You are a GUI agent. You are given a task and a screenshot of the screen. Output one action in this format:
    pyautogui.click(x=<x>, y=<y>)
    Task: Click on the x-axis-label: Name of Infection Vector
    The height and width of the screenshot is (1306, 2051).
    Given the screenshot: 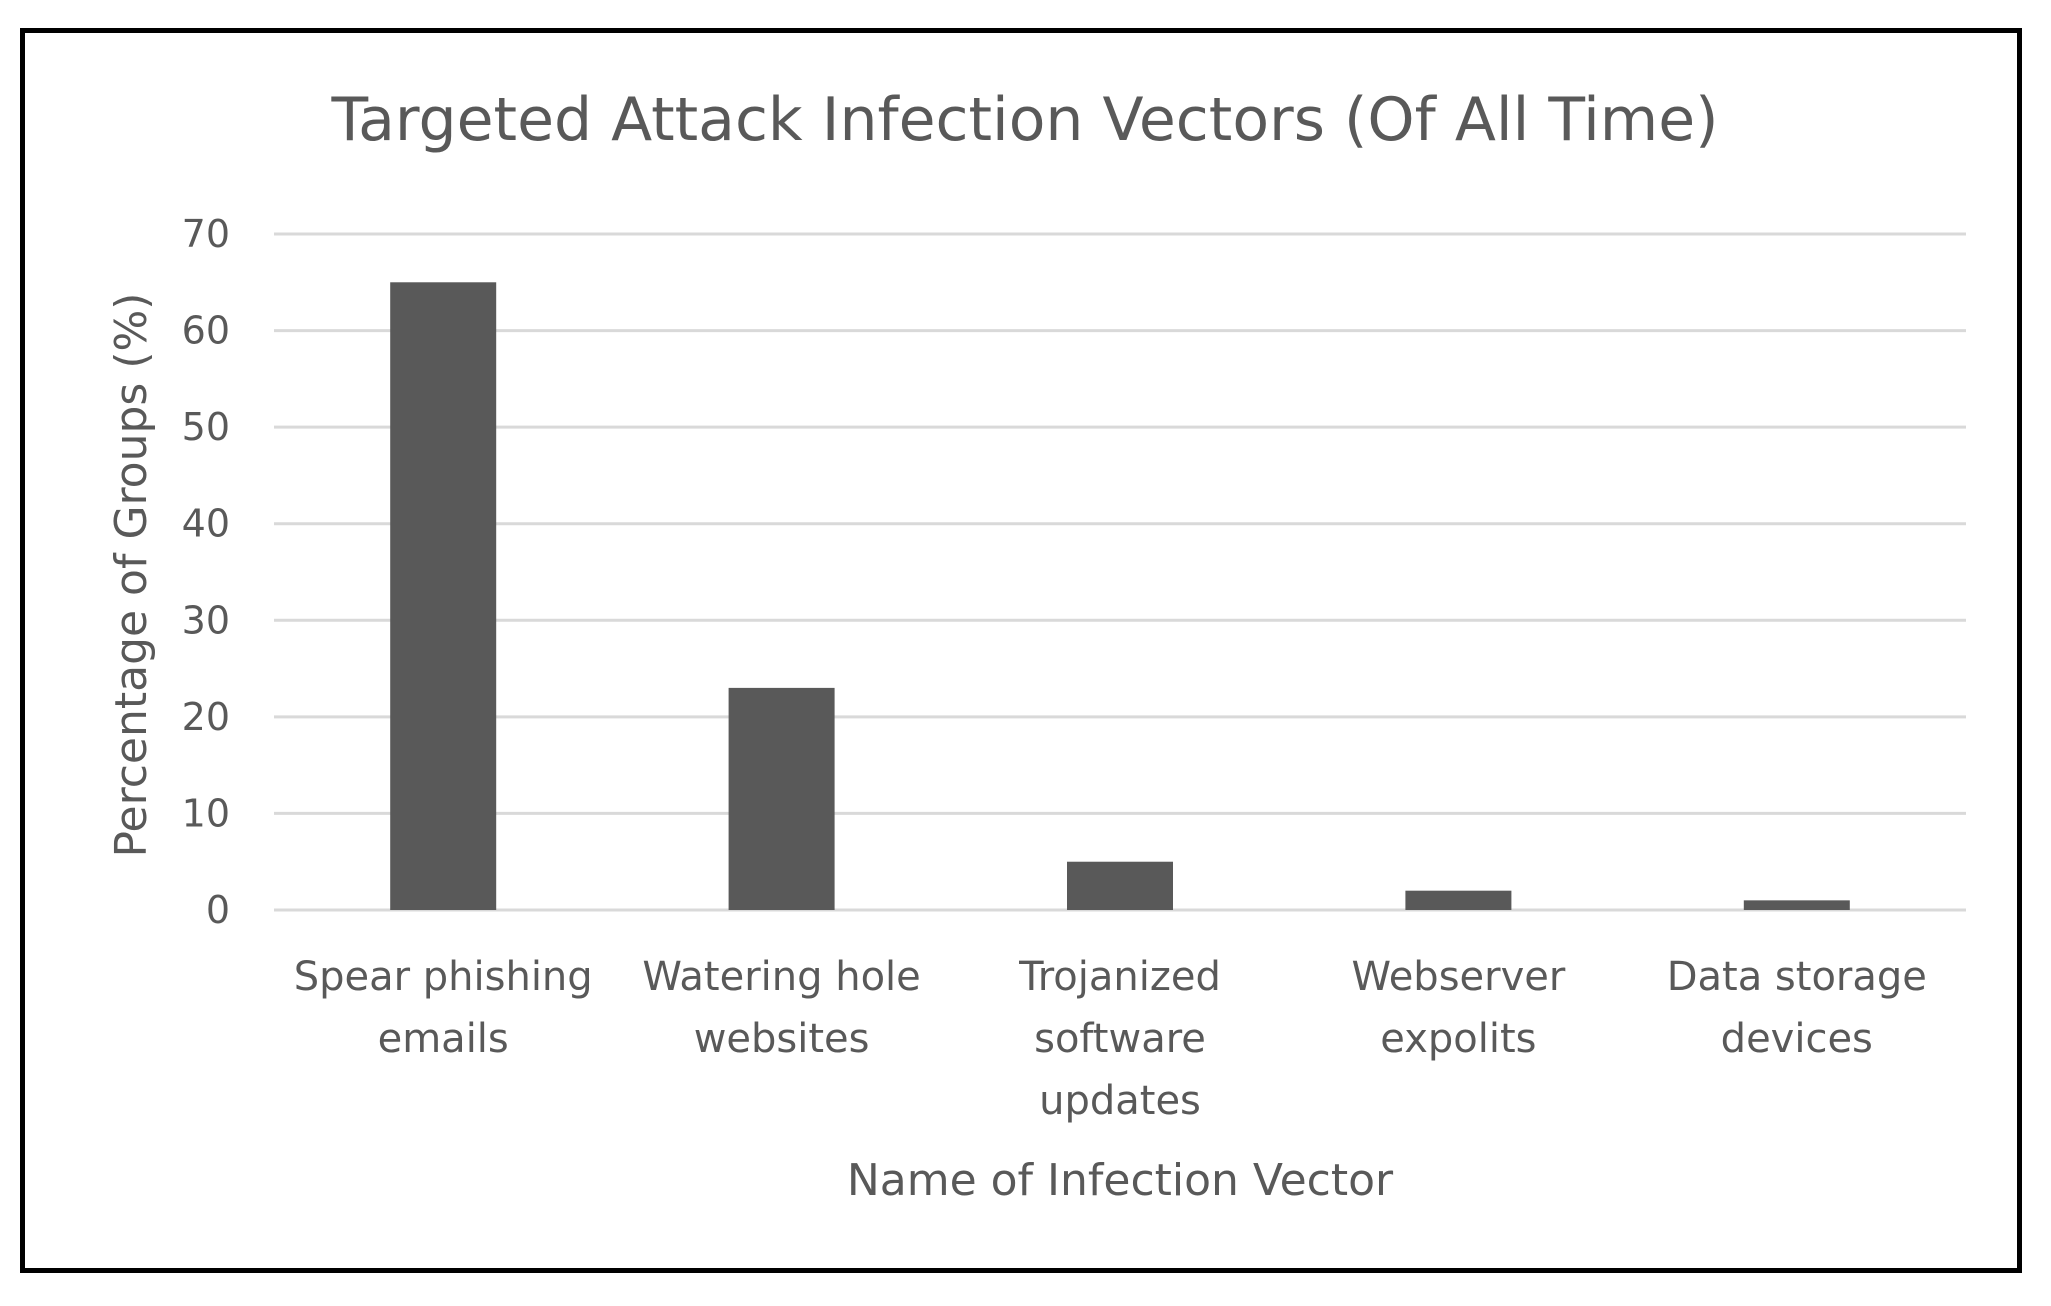 What is the action you would take?
    pyautogui.click(x=1120, y=1180)
    